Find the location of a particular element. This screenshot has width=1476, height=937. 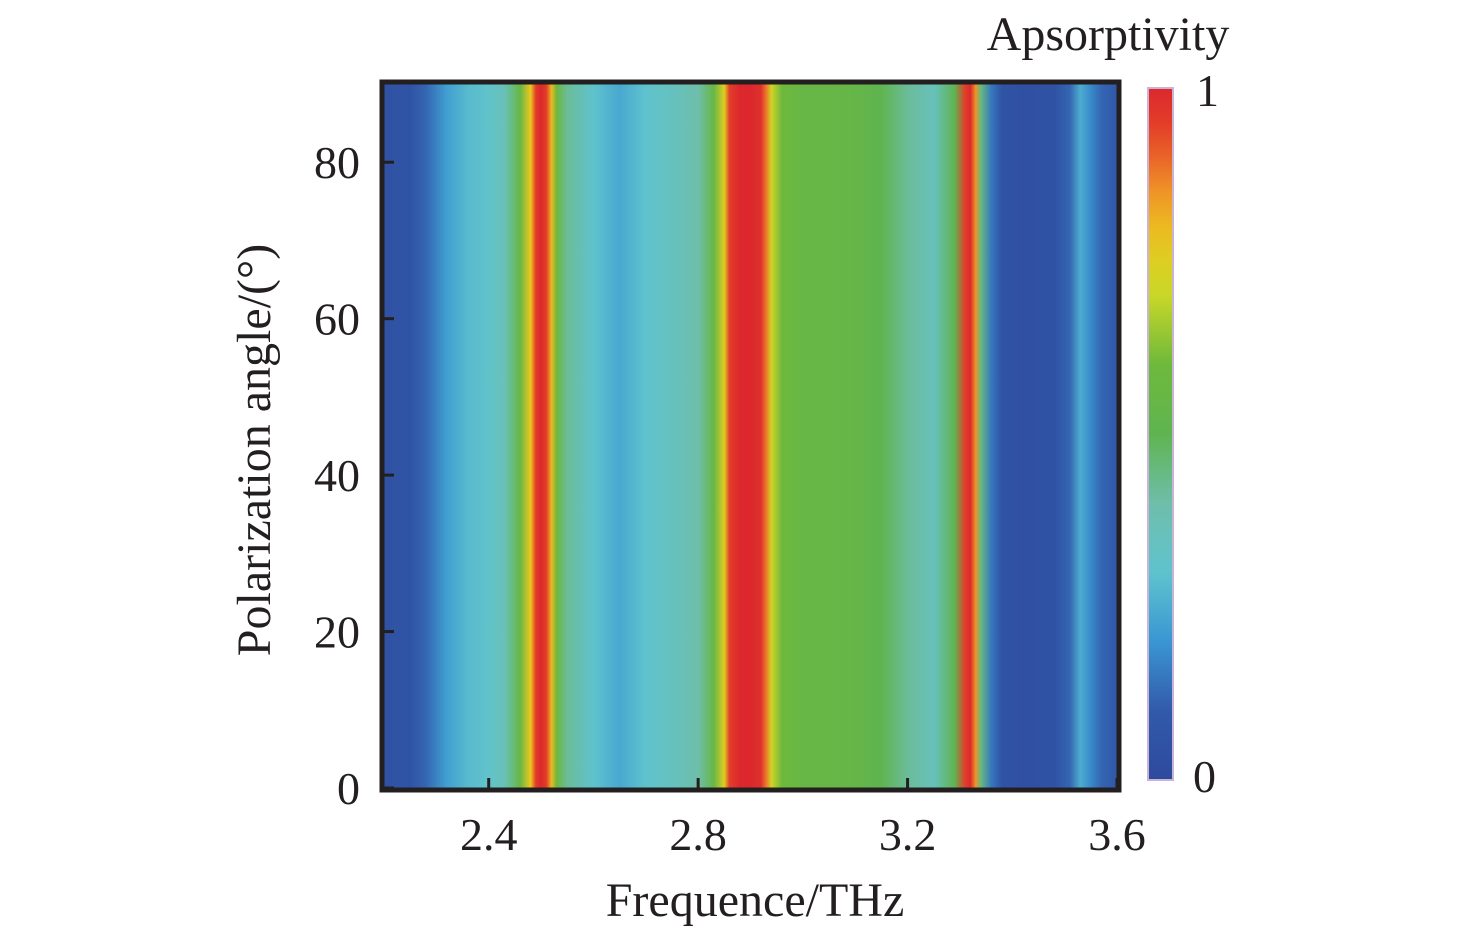

colorbar-min-label: 0 is located at coordinates (1204, 776).